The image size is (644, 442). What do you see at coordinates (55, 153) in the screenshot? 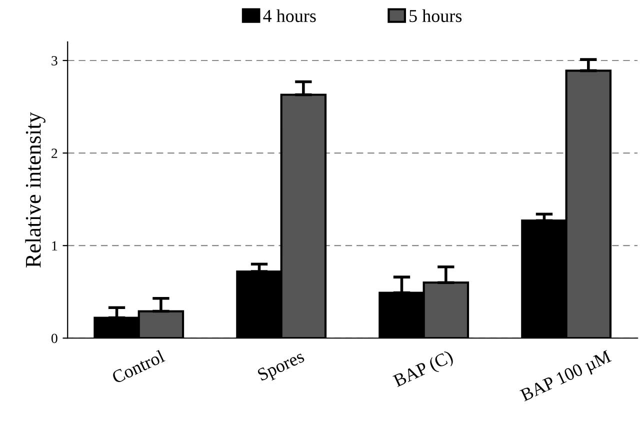
I see `y-tick-label: 2` at bounding box center [55, 153].